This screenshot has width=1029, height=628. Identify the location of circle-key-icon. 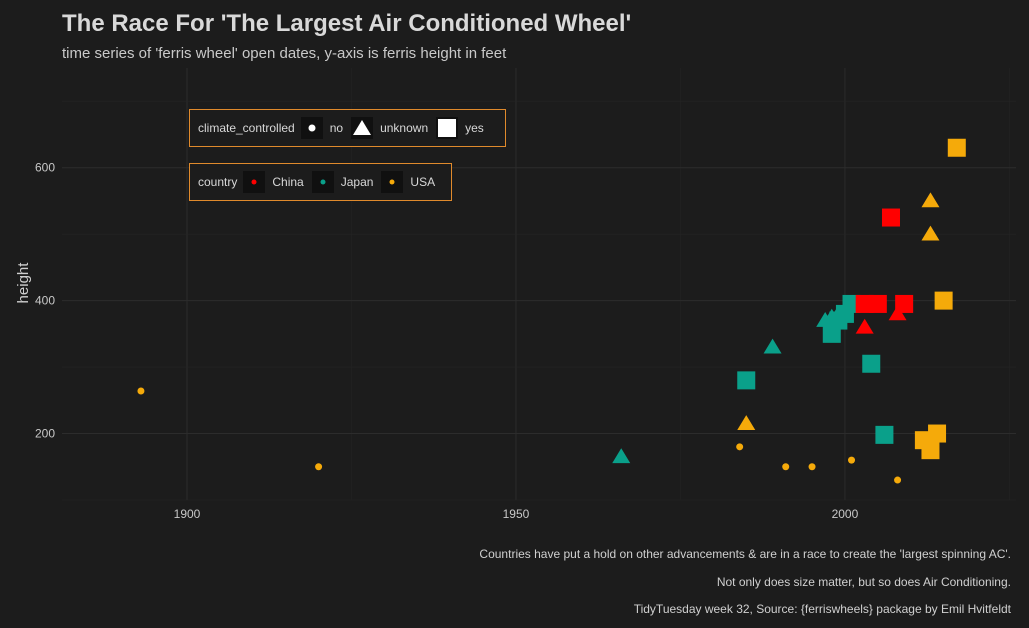
(311, 128).